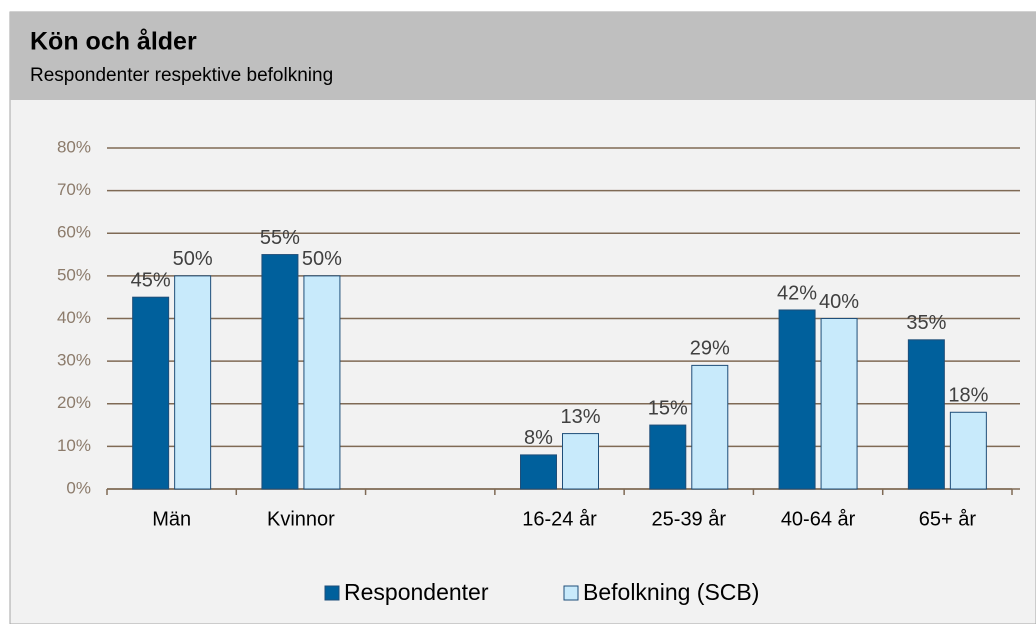  Describe the element at coordinates (74, 317) in the screenshot. I see `y-tick-label: 40%` at that location.